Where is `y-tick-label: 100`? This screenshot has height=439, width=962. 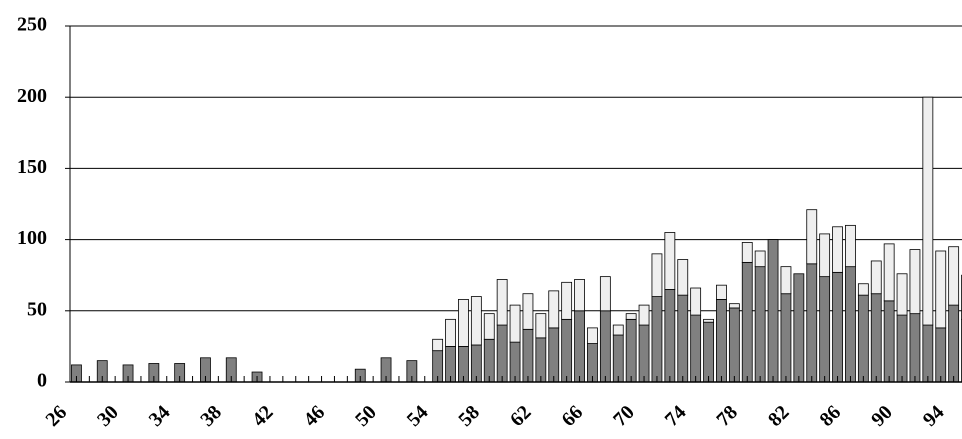
y-tick-label: 100 is located at coordinates (32, 238).